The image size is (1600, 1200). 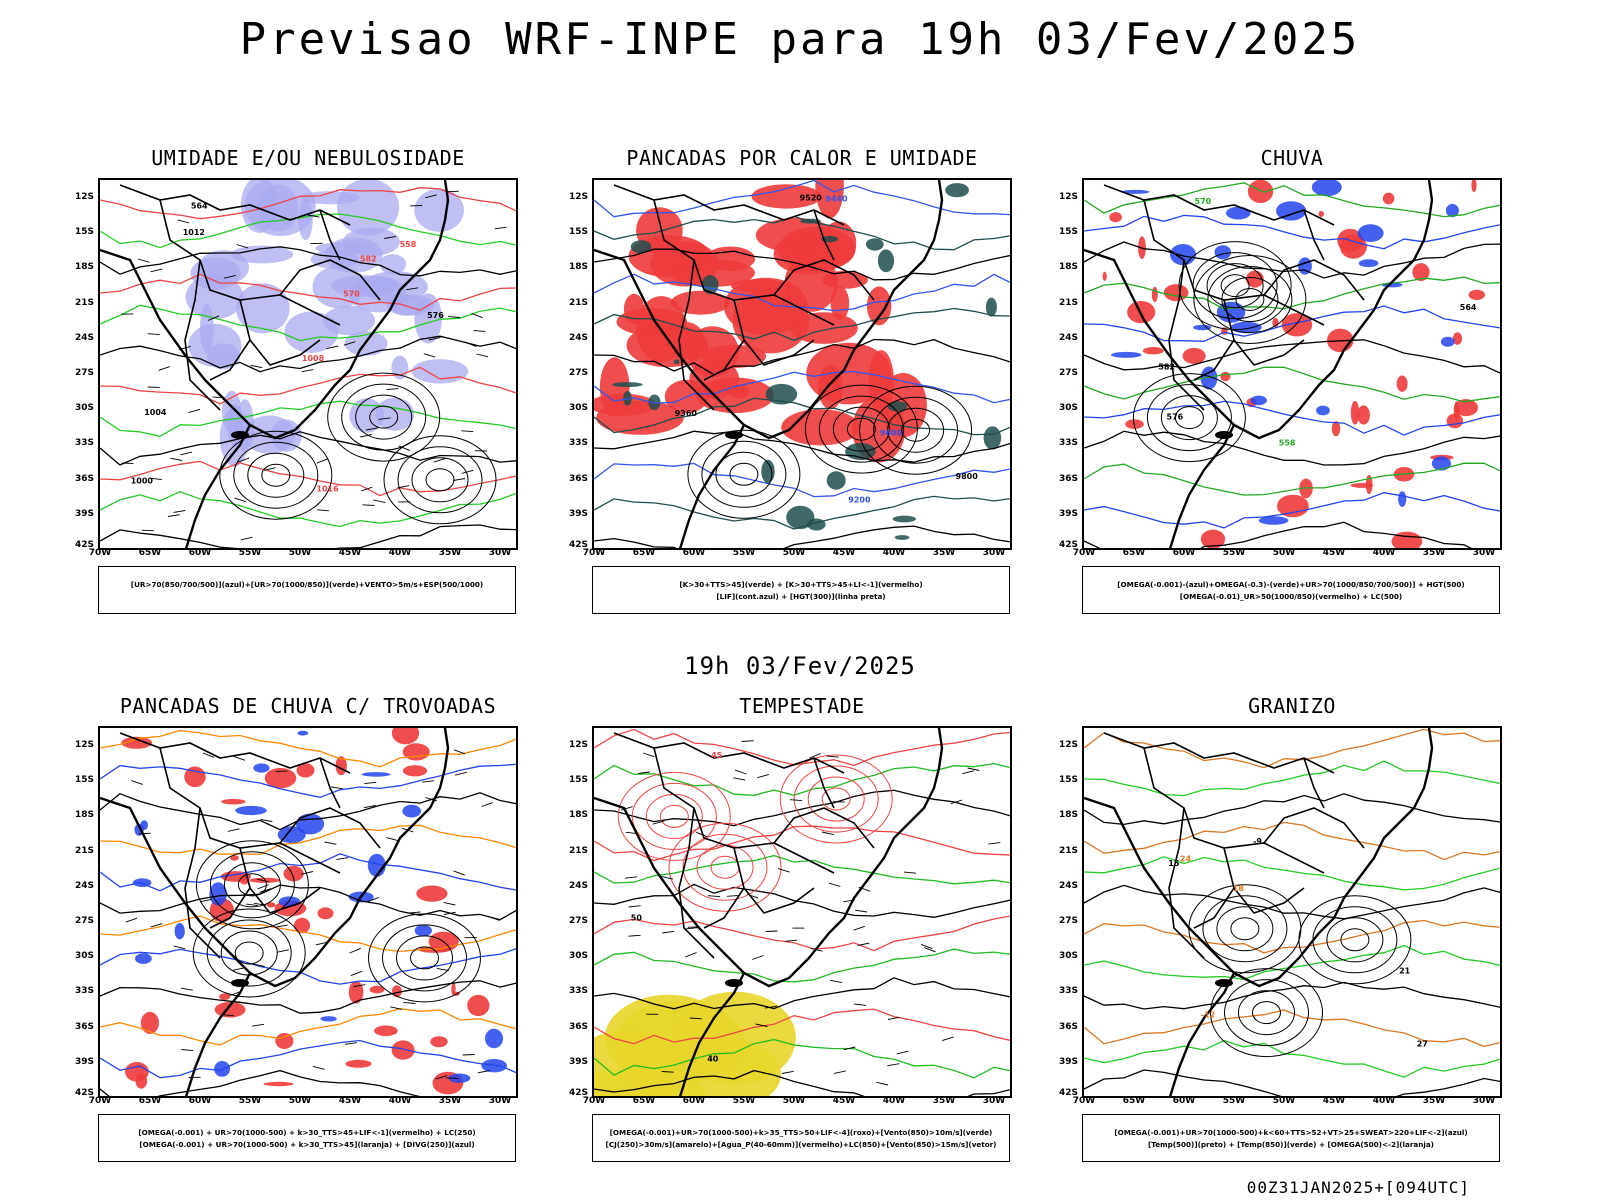 What do you see at coordinates (435, 315) in the screenshot?
I see `contour-label: 576` at bounding box center [435, 315].